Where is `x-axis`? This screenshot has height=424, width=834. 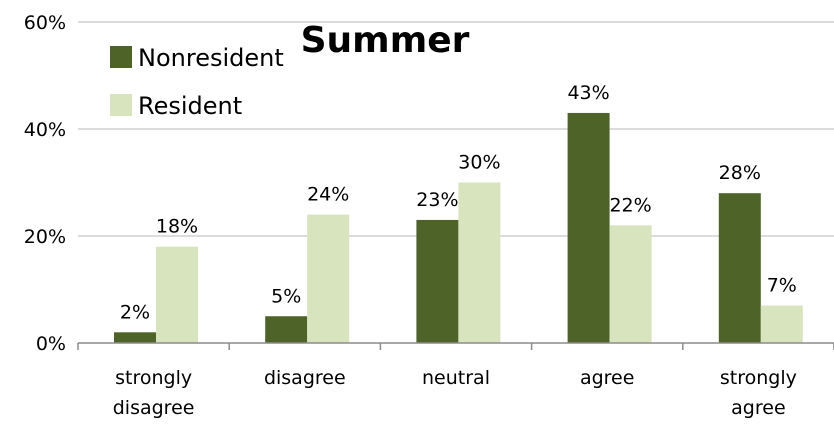 x-axis is located at coordinates (455, 346).